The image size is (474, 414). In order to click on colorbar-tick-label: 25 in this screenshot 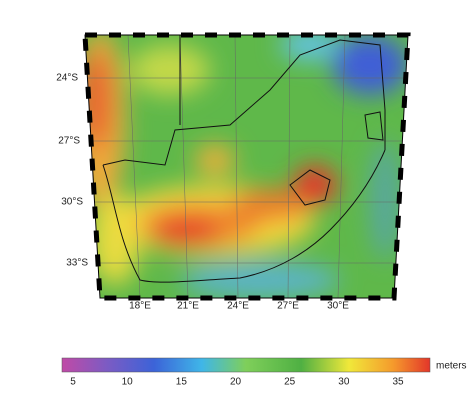, I will do `click(290, 382)`.